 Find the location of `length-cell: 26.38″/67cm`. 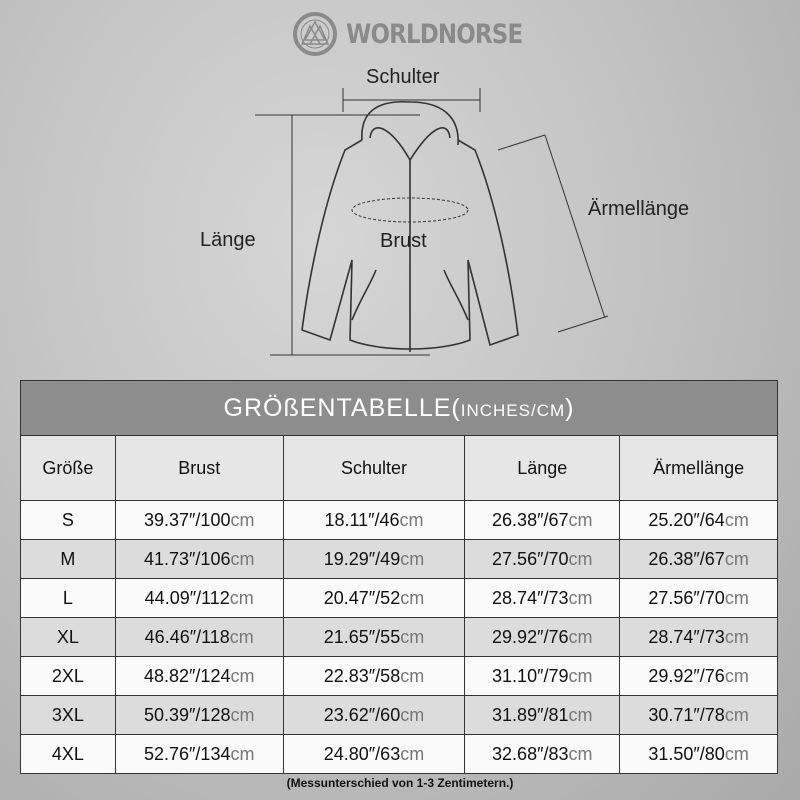

length-cell: 26.38″/67cm is located at coordinates (542, 520).